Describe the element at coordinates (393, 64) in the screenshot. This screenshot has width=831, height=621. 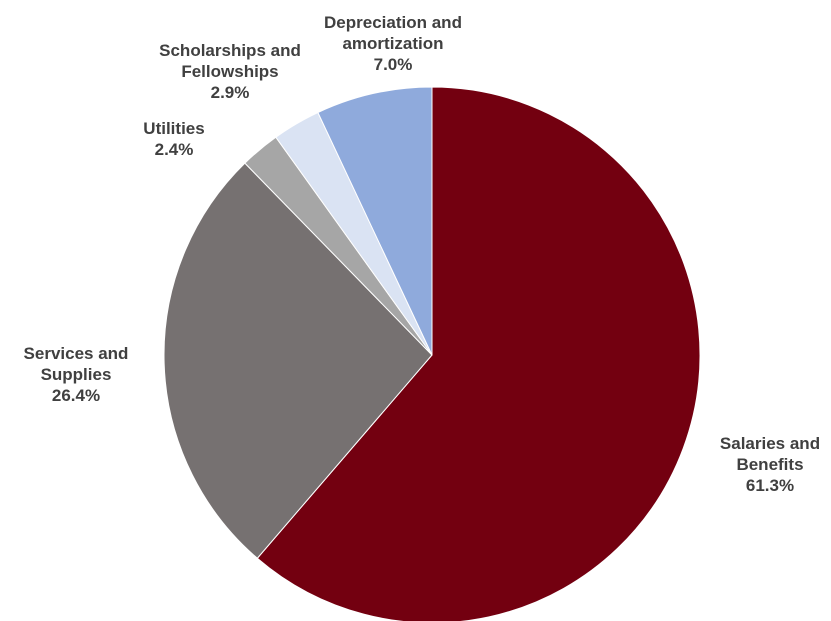
I see `label-depreciation-and-amortization-value: 7.0%` at that location.